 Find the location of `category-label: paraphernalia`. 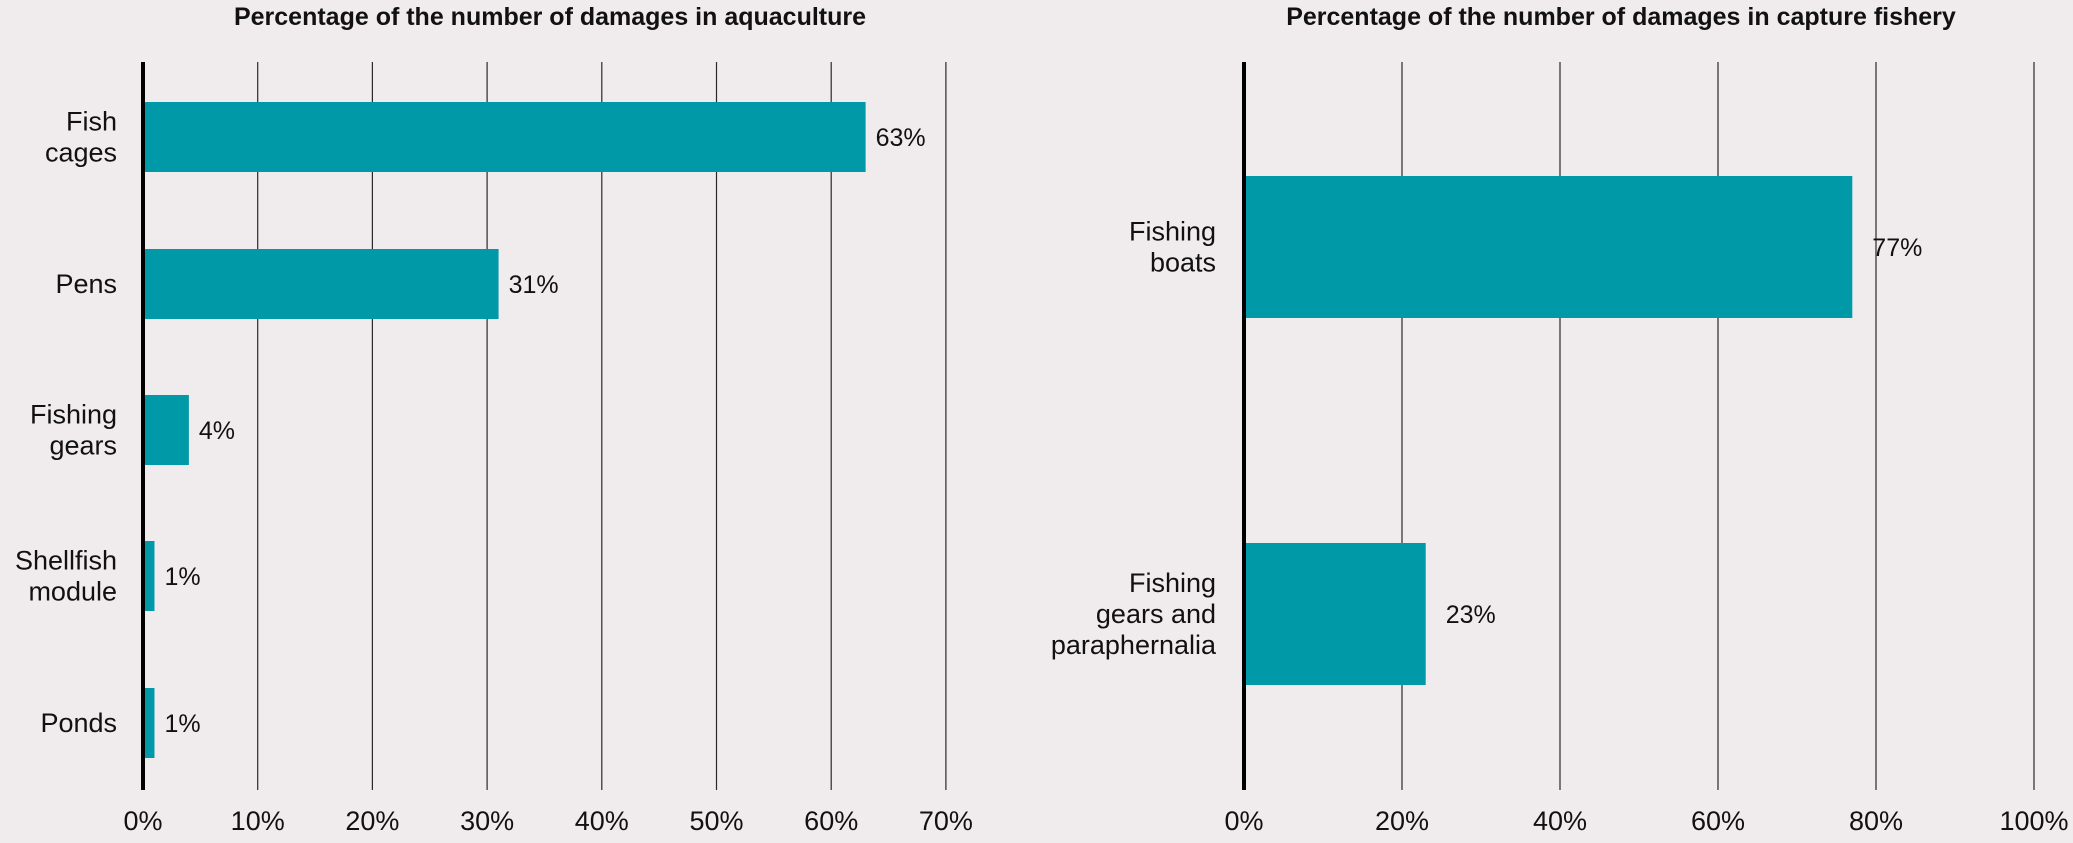

category-label: paraphernalia is located at coordinates (1134, 645).